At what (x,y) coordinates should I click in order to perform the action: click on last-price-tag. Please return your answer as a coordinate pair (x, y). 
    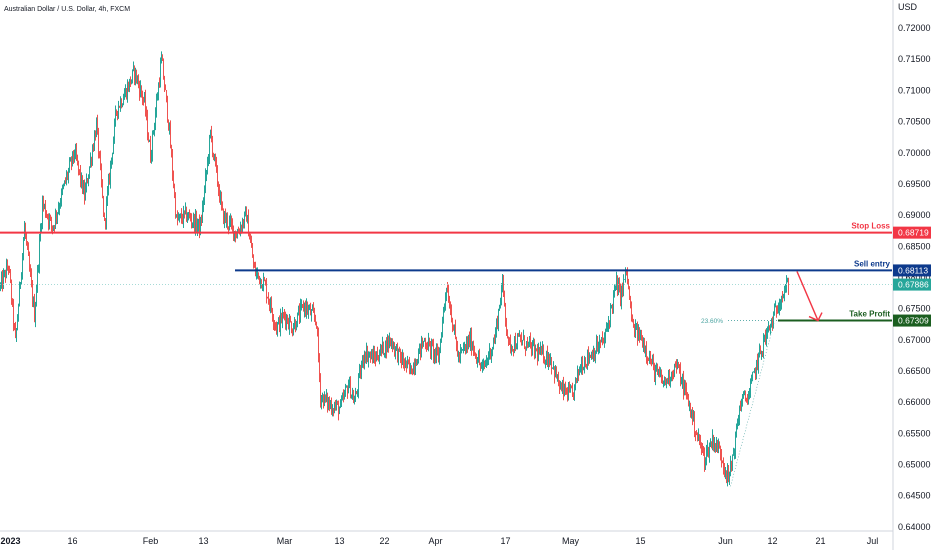
    Looking at the image, I should click on (912, 284).